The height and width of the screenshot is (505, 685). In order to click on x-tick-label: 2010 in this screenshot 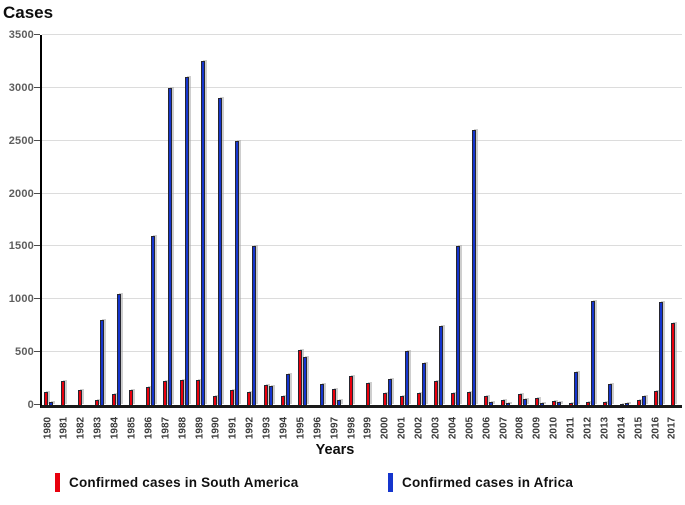, I will do `click(554, 428)`.